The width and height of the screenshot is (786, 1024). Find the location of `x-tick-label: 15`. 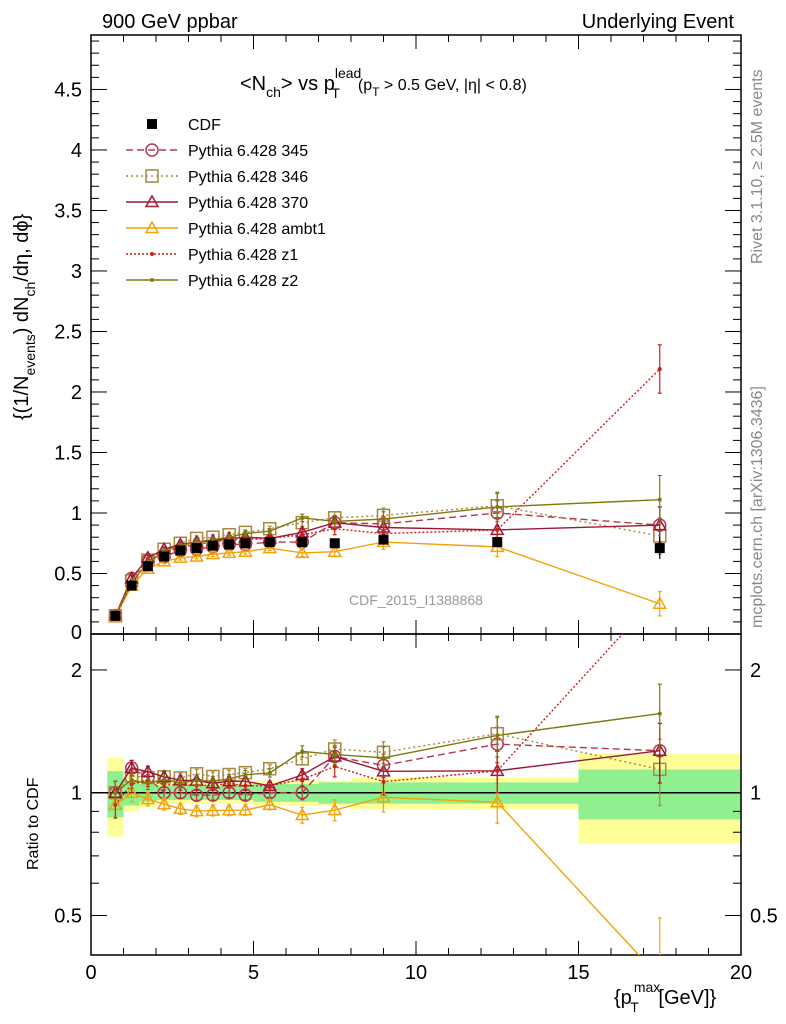

x-tick-label: 15 is located at coordinates (578, 973).